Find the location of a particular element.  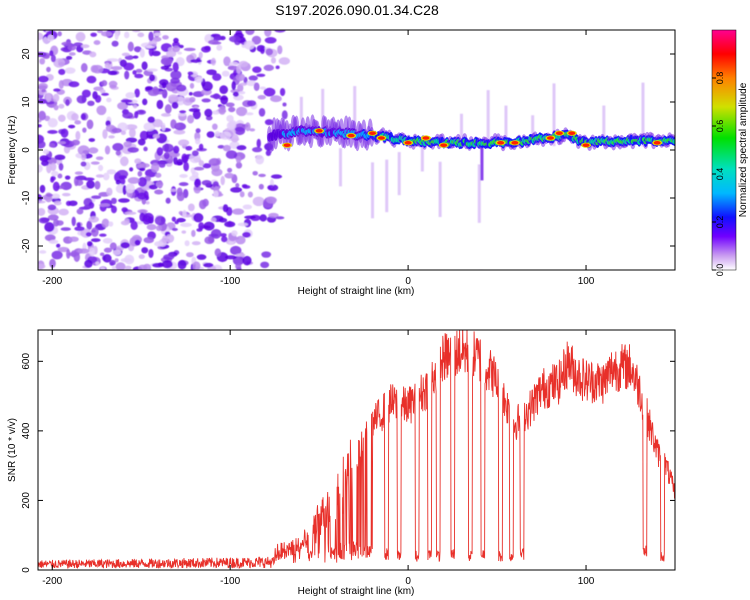

colorbar-tick-label: 0.2 is located at coordinates (720, 222).